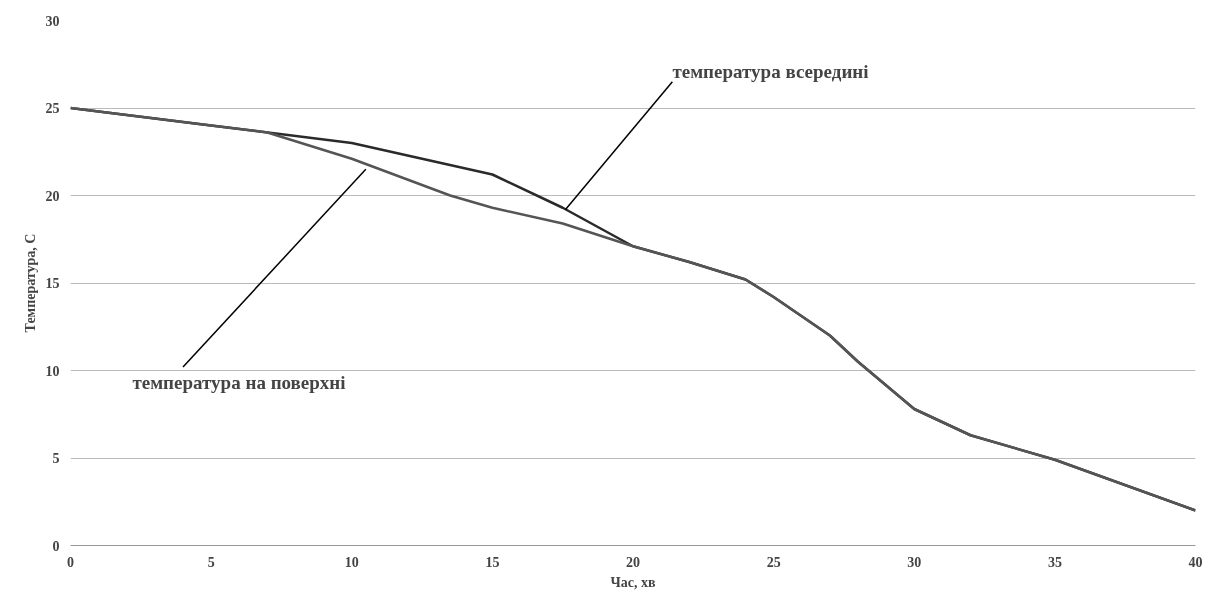 The width and height of the screenshot is (1227, 613). Describe the element at coordinates (351, 562) in the screenshot. I see `x-tick-label: 10` at that location.